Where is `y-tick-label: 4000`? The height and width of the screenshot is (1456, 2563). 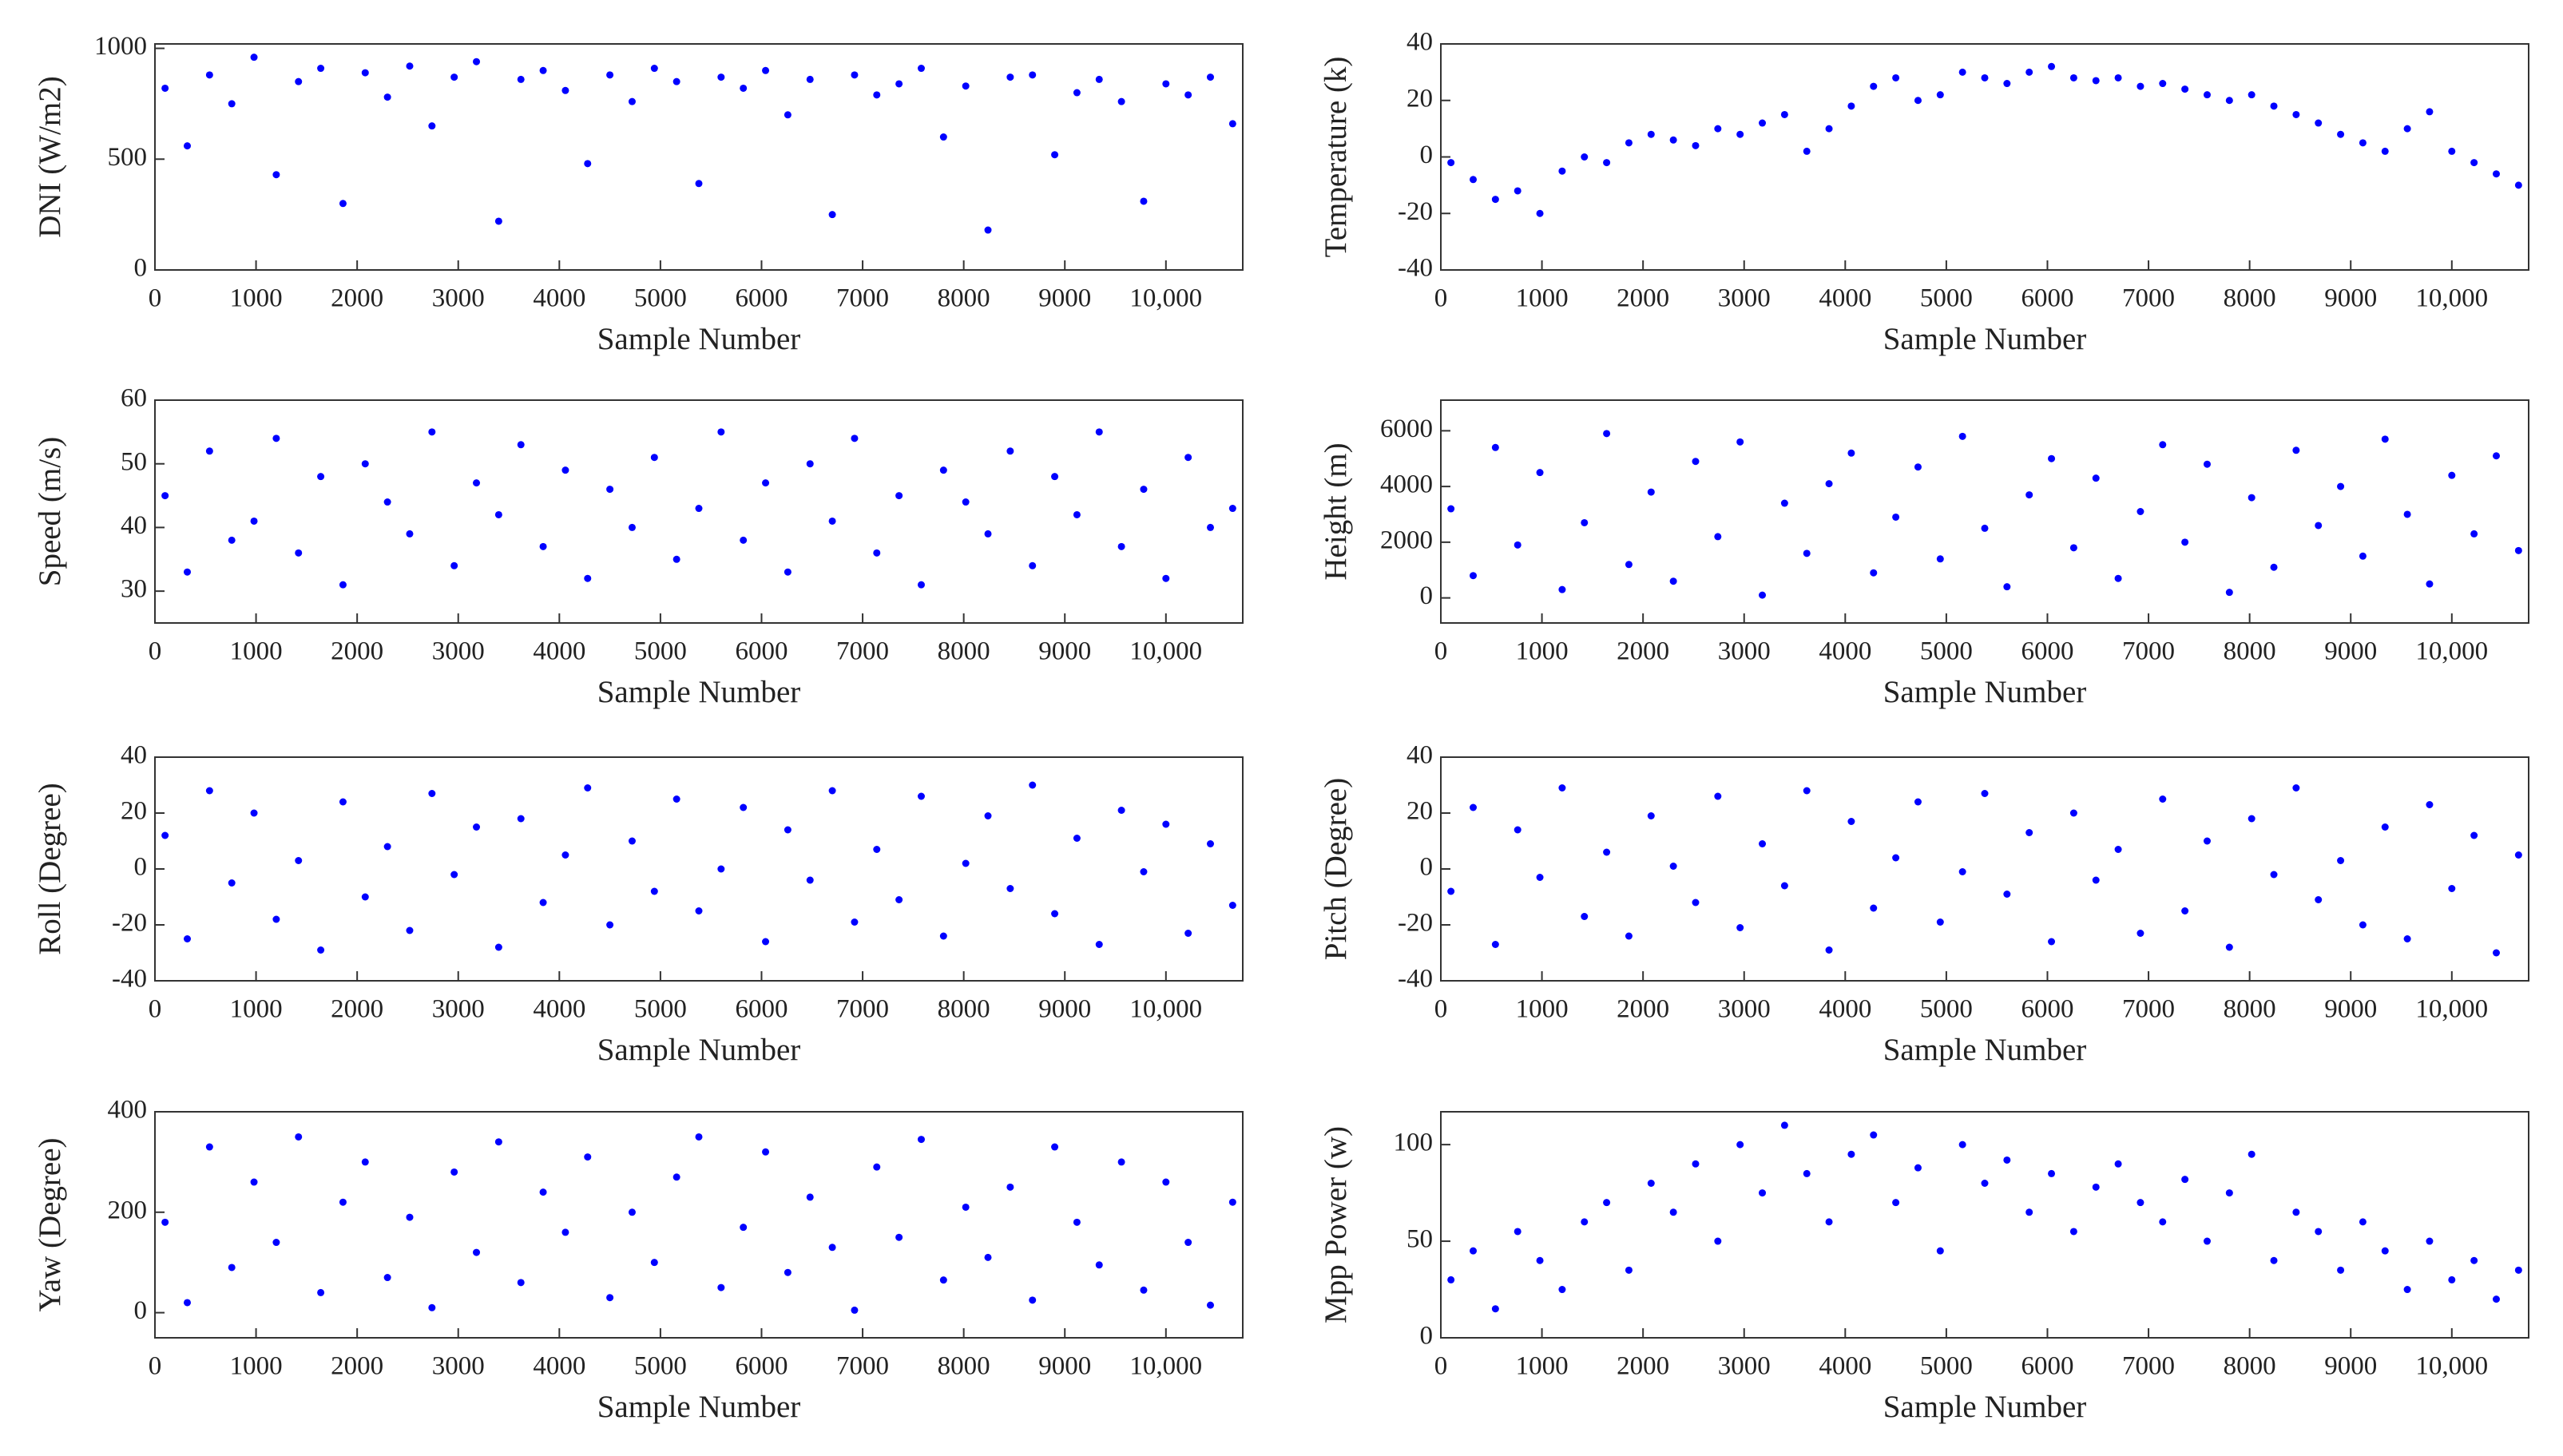 y-tick-label: 4000 is located at coordinates (1406, 484).